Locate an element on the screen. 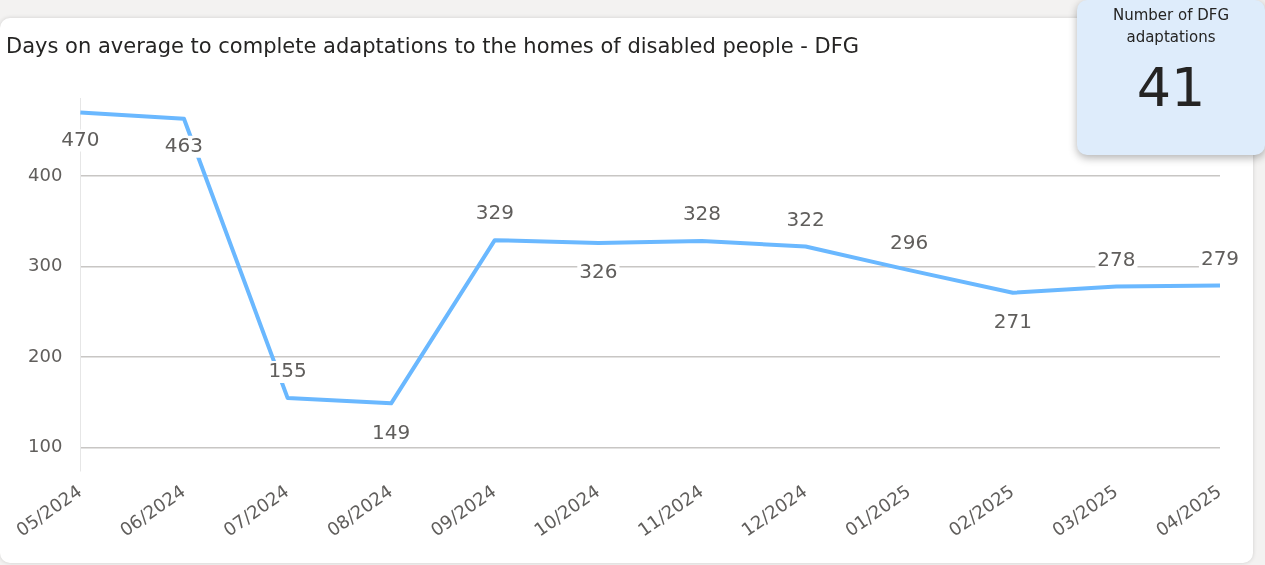 This screenshot has height=565, width=1265. text: Number of DFG adaptations is located at coordinates (1171, 26).